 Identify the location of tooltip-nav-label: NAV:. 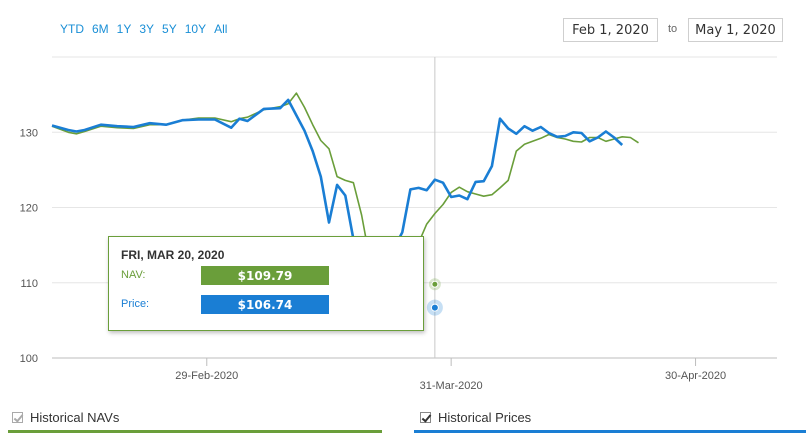
(133, 275).